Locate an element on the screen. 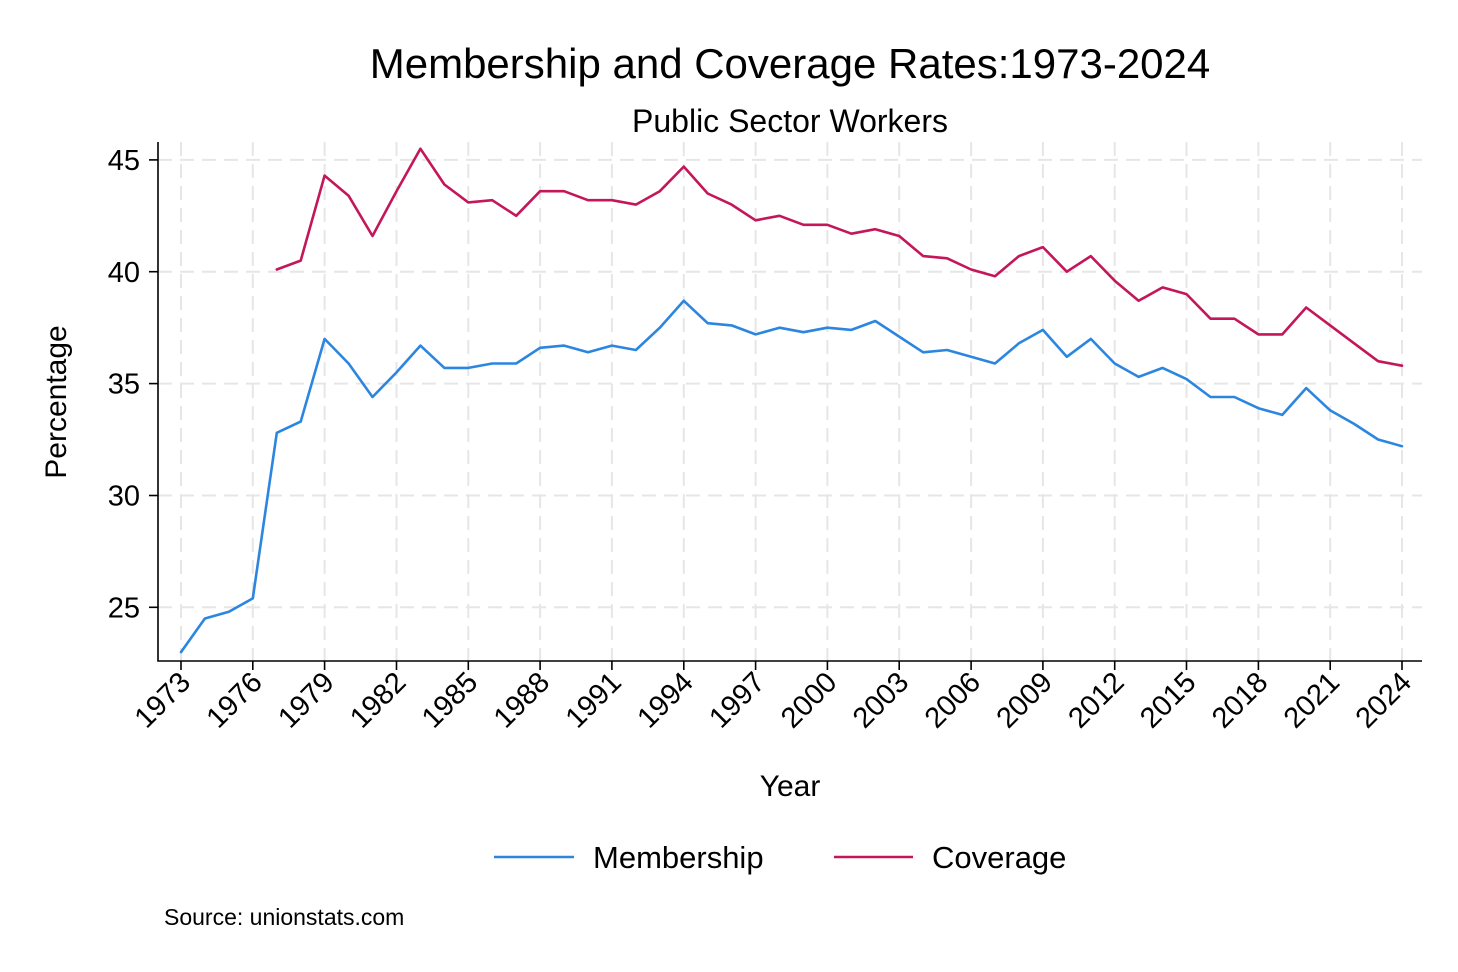  x-tick-label: 1976 is located at coordinates (235, 700).